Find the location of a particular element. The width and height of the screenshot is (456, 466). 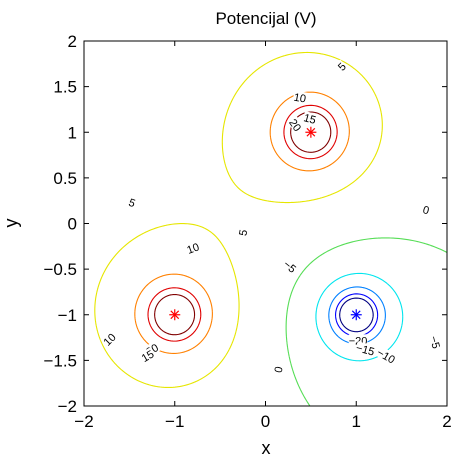

x-tick-label: 1 is located at coordinates (356, 421).